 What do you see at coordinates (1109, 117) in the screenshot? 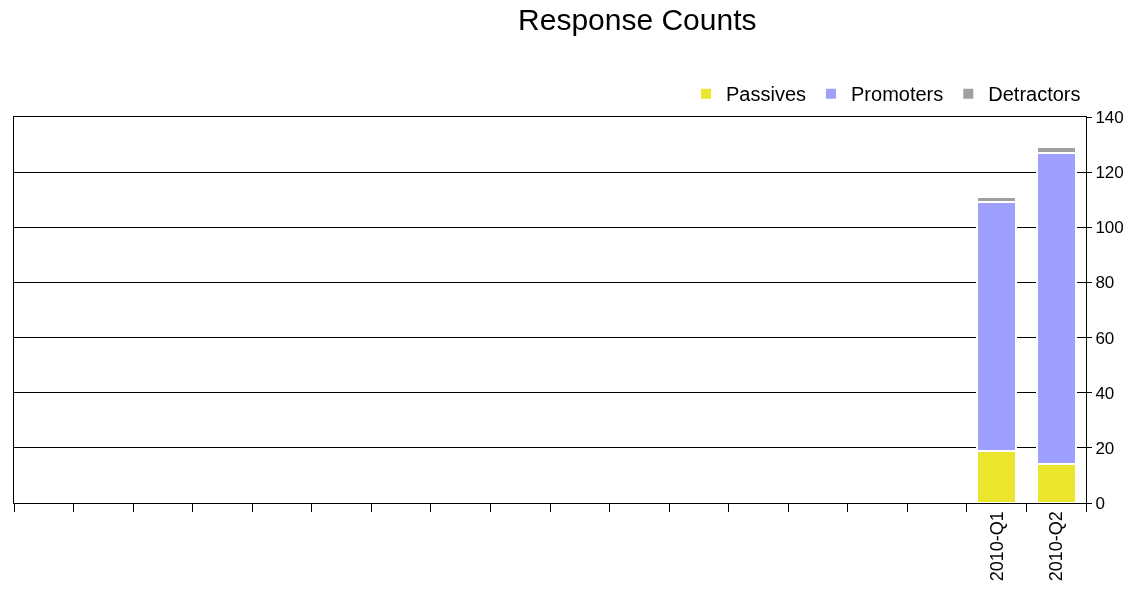
I see `y-tick-label: 140` at bounding box center [1109, 117].